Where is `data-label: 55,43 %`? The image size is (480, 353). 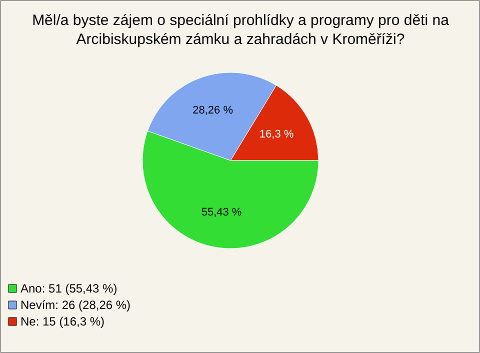 data-label: 55,43 % is located at coordinates (221, 212).